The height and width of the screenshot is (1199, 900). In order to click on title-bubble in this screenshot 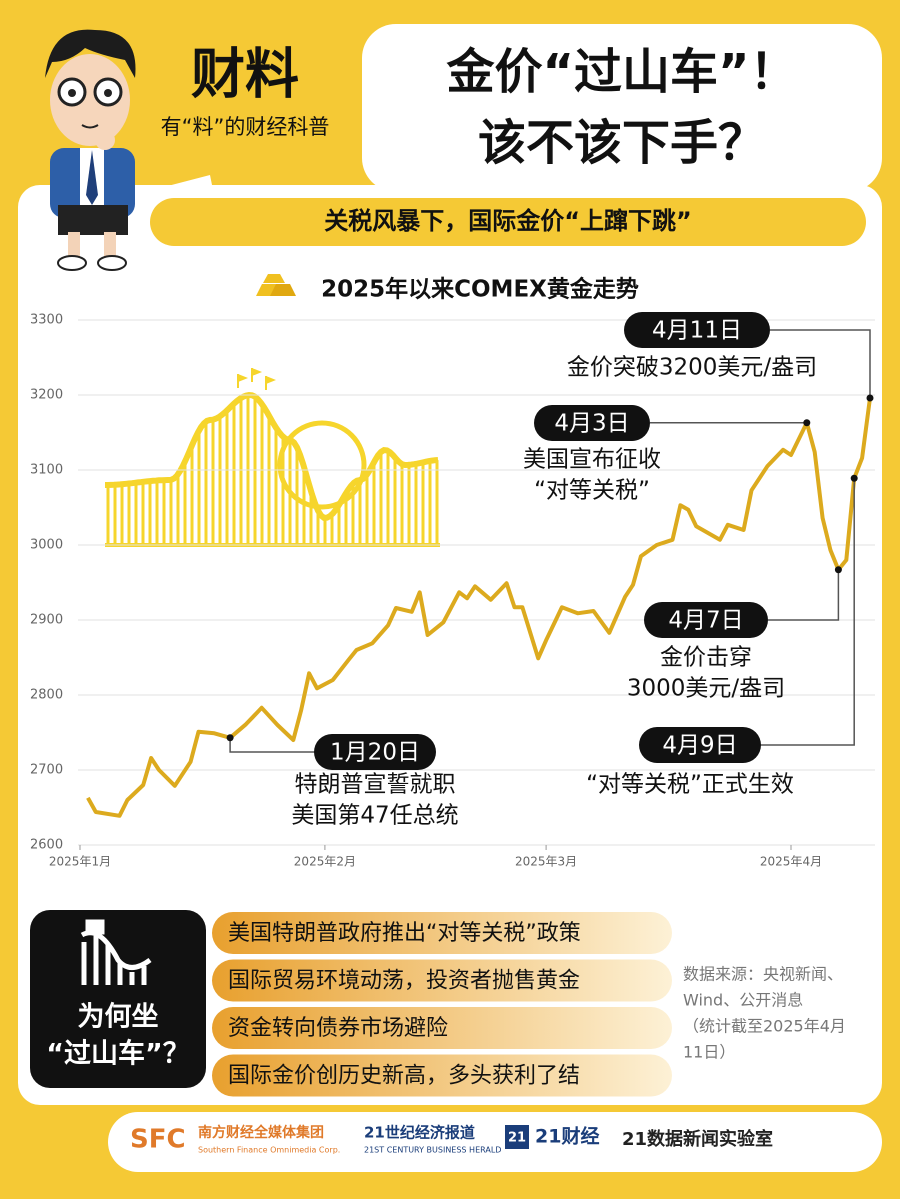, I will do `click(622, 108)`.